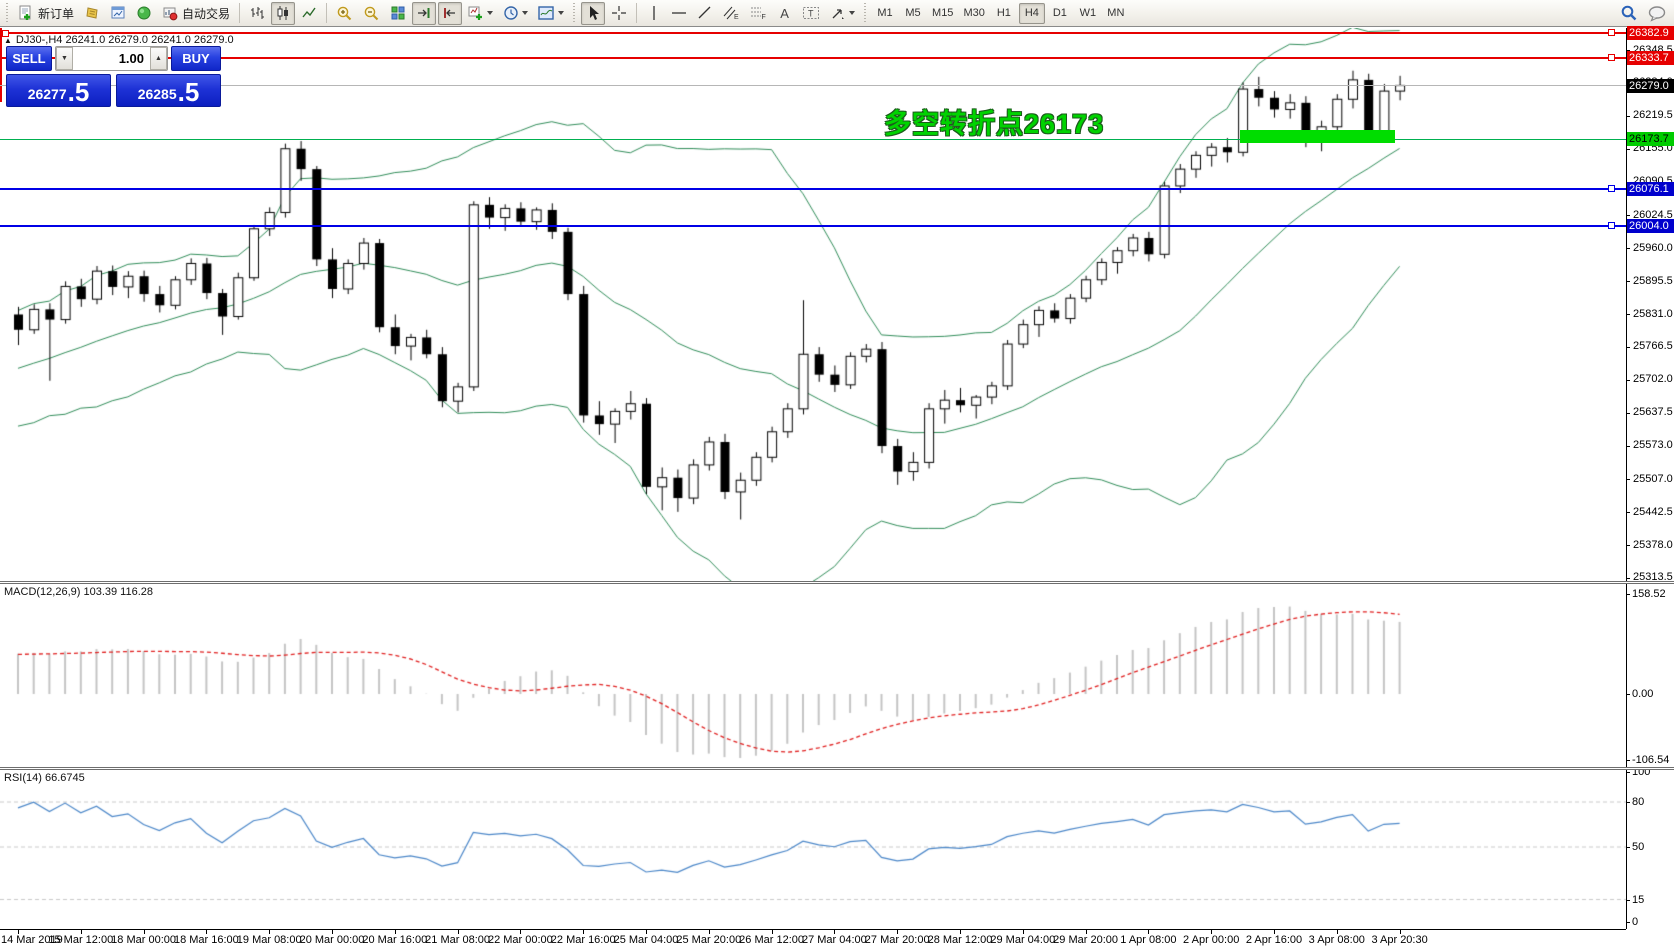  I want to click on profiles-button, so click(118, 13).